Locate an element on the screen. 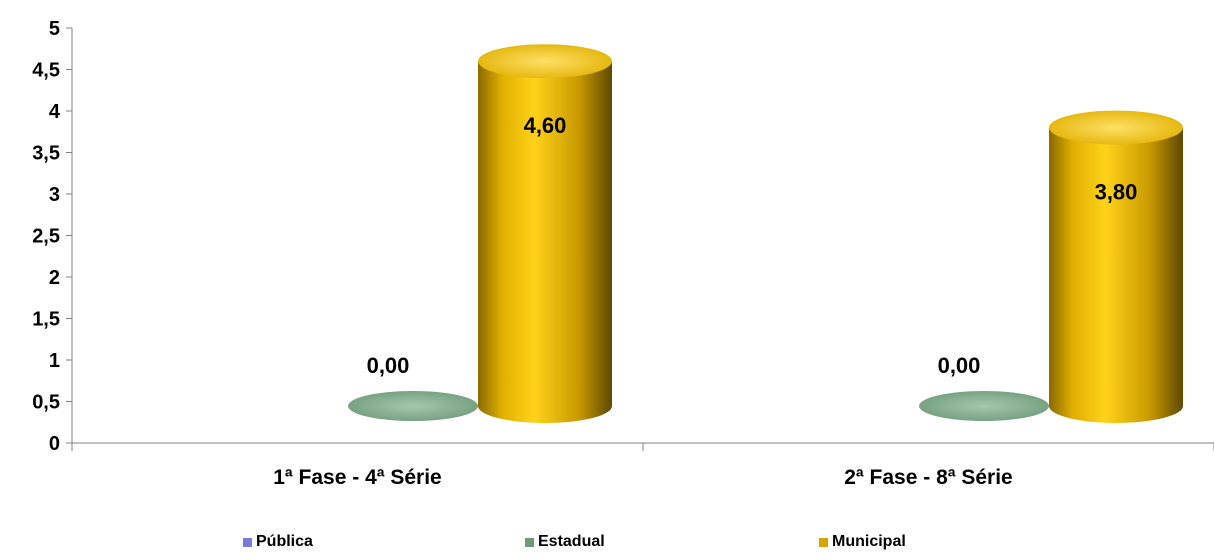 This screenshot has width=1214, height=560. y-tick-label: 4,5 is located at coordinates (46, 71).